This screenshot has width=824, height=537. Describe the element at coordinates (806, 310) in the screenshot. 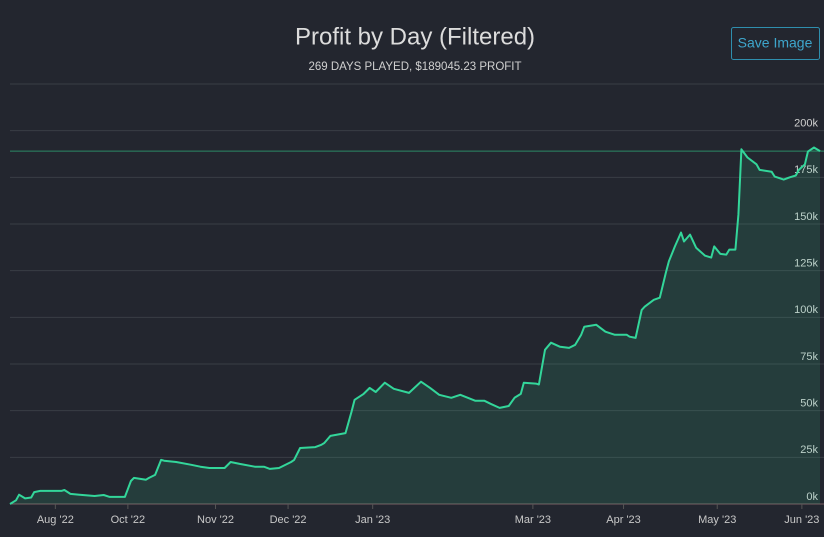

I see `y-tick-label: 100k` at that location.